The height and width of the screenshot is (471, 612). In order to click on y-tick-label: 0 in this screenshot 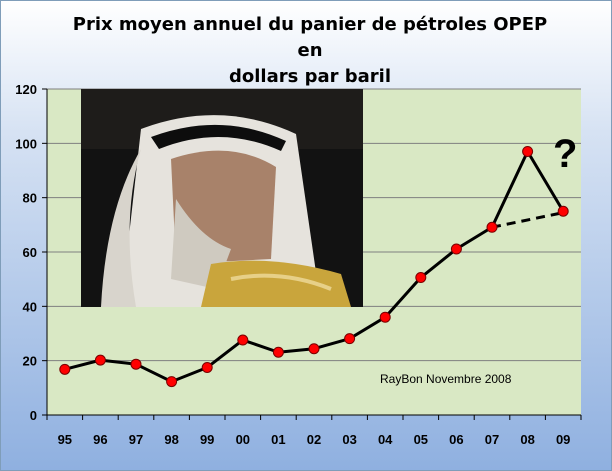, I will do `click(33, 415)`.